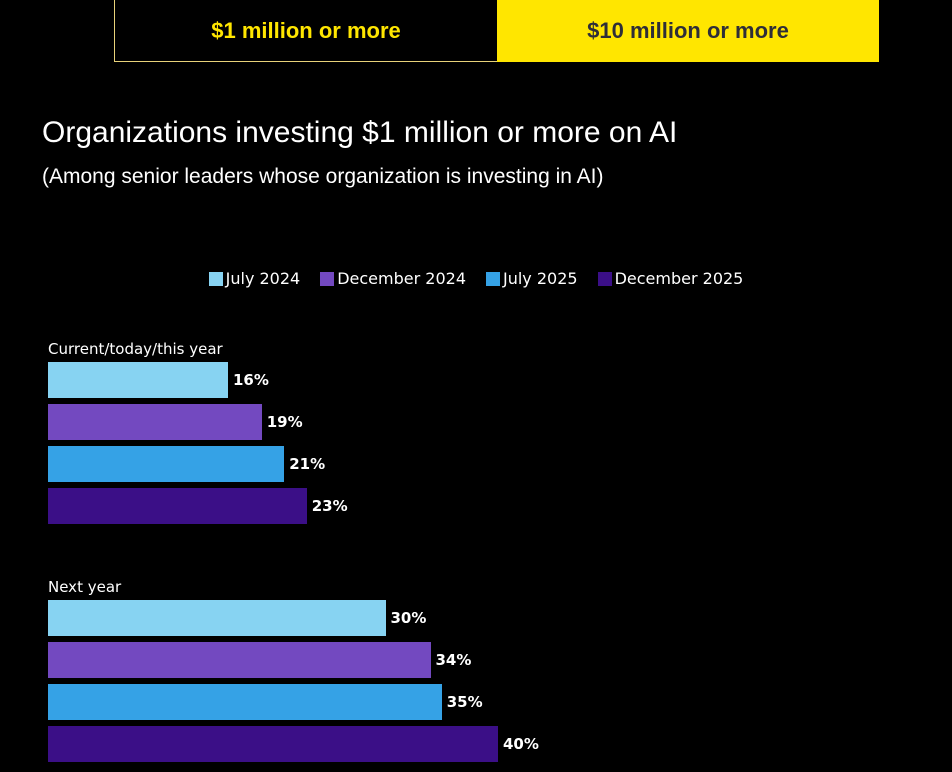  I want to click on legend-label: December 2024, so click(401, 278).